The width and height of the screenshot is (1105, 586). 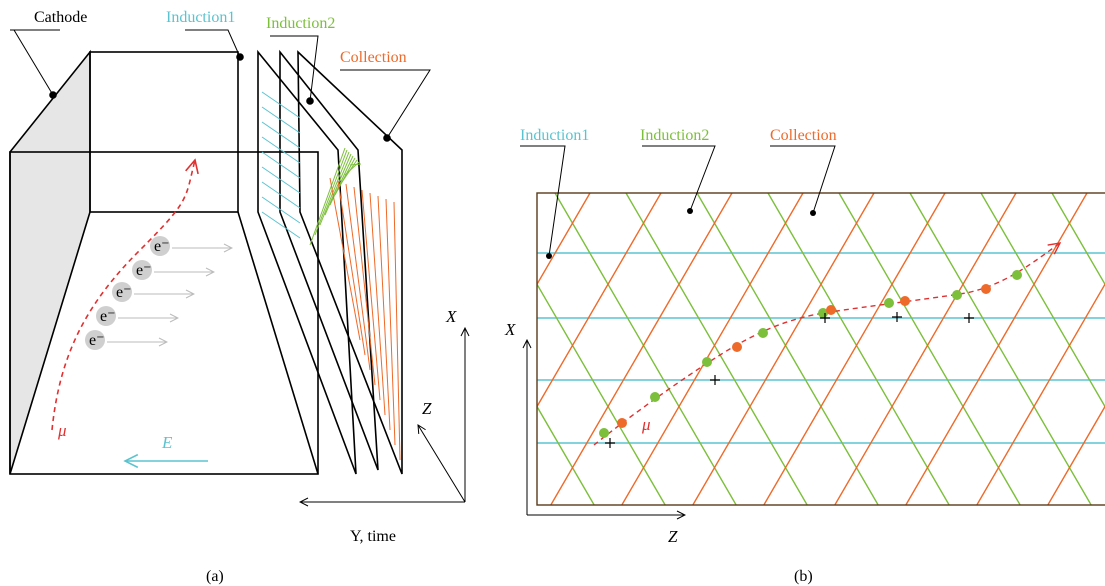 I want to click on cathode-wall, so click(x=50, y=262).